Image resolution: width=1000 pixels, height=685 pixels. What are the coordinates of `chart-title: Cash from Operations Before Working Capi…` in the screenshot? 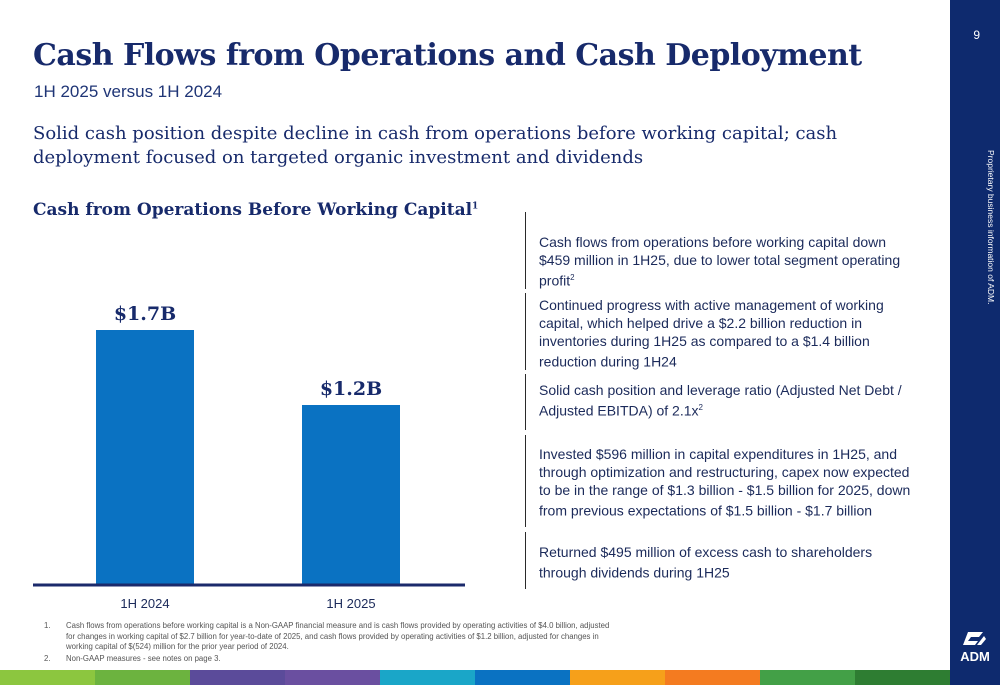 It's located at (255, 210).